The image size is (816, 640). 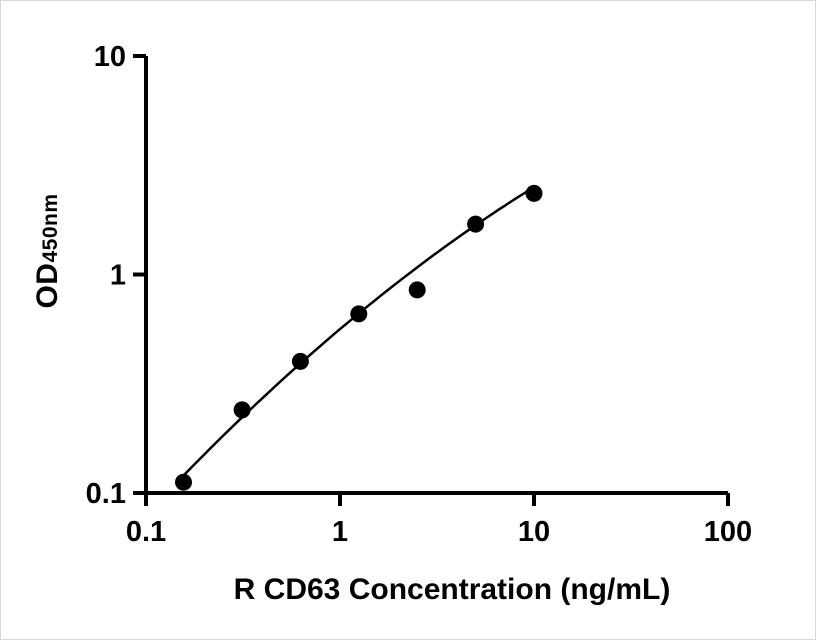 What do you see at coordinates (534, 532) in the screenshot?
I see `x-axis-tick-label: 10` at bounding box center [534, 532].